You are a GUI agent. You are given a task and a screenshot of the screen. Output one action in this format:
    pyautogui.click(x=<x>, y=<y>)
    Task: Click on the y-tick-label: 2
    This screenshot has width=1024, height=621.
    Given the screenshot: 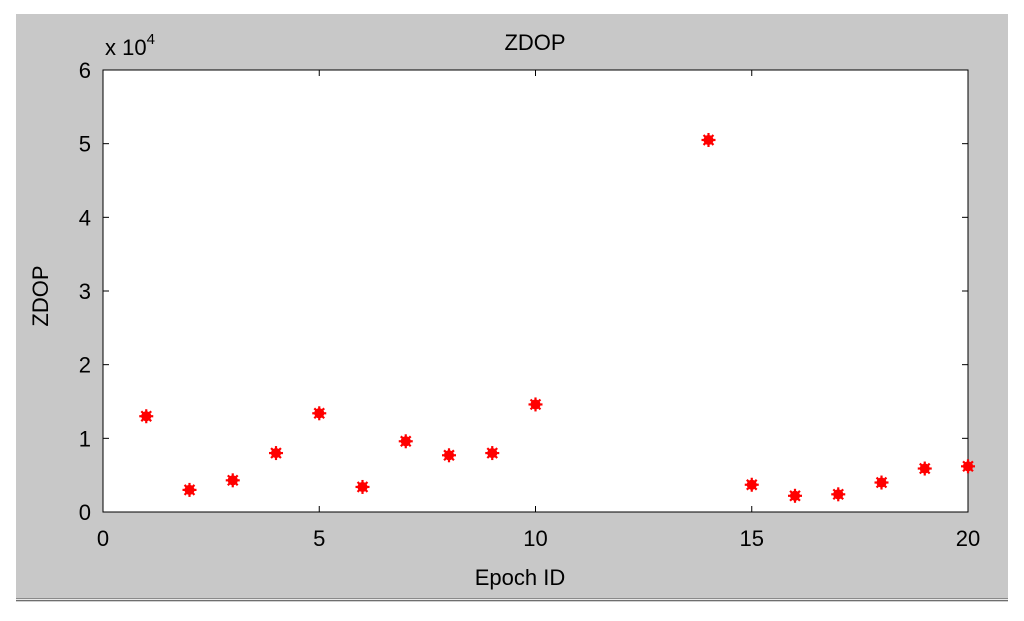 What is the action you would take?
    pyautogui.click(x=85, y=365)
    